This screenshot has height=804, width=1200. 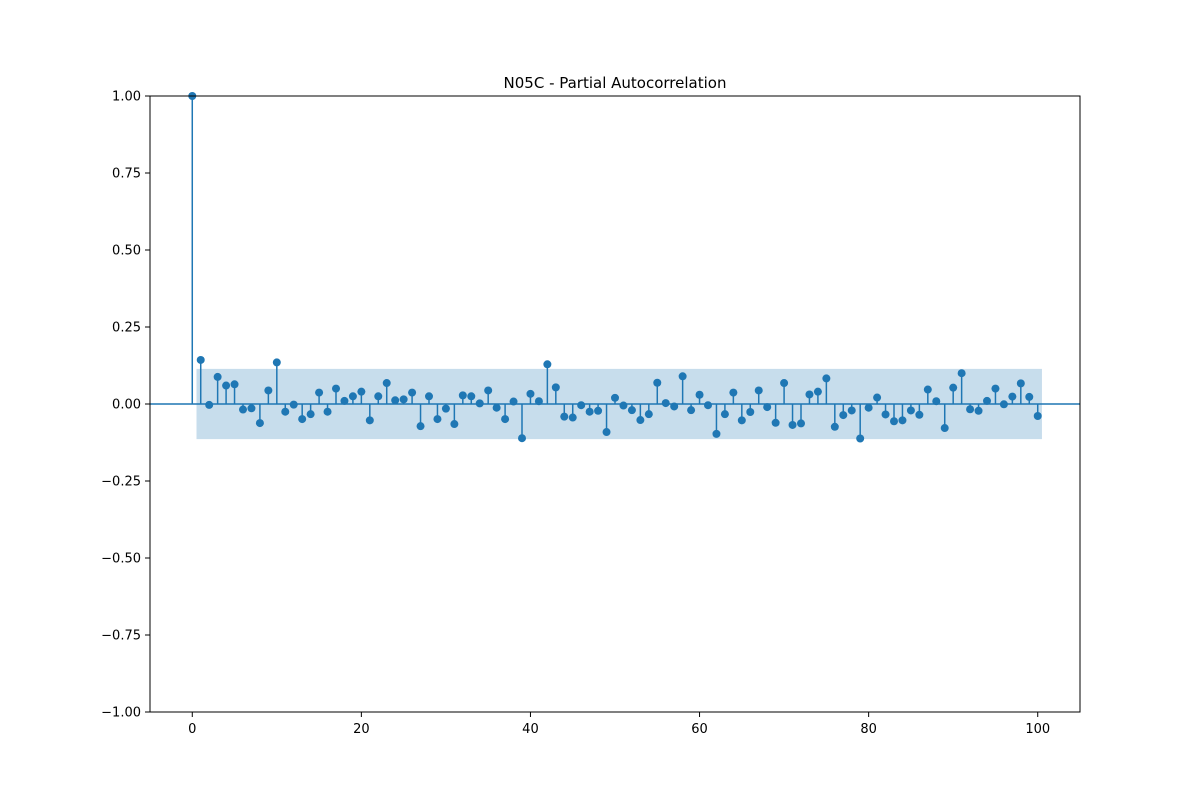 I want to click on x-tick-label: 40, so click(x=530, y=729).